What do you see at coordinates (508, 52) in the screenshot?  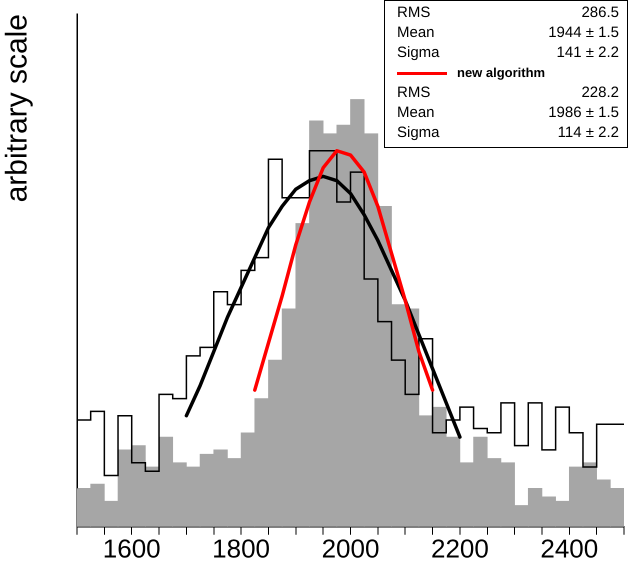 I see `text: Sigma 141 ± 2.2` at bounding box center [508, 52].